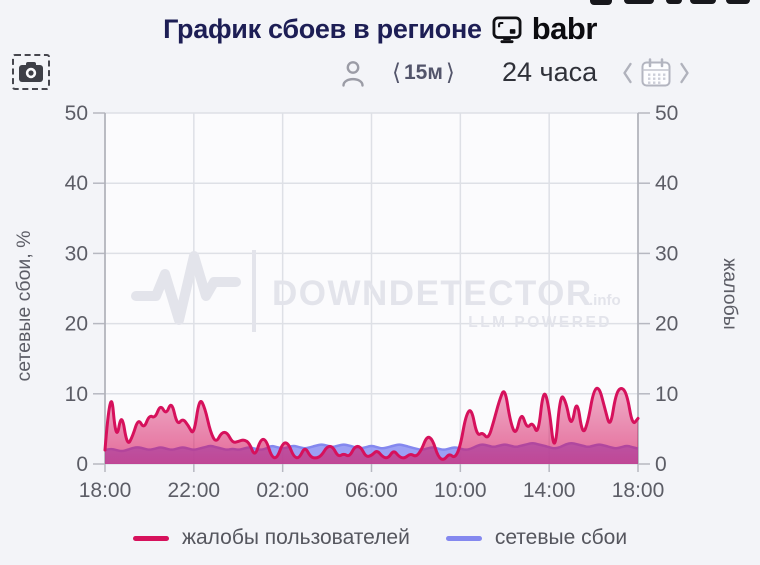  Describe the element at coordinates (564, 28) in the screenshot. I see `brand-logo: babr` at that location.